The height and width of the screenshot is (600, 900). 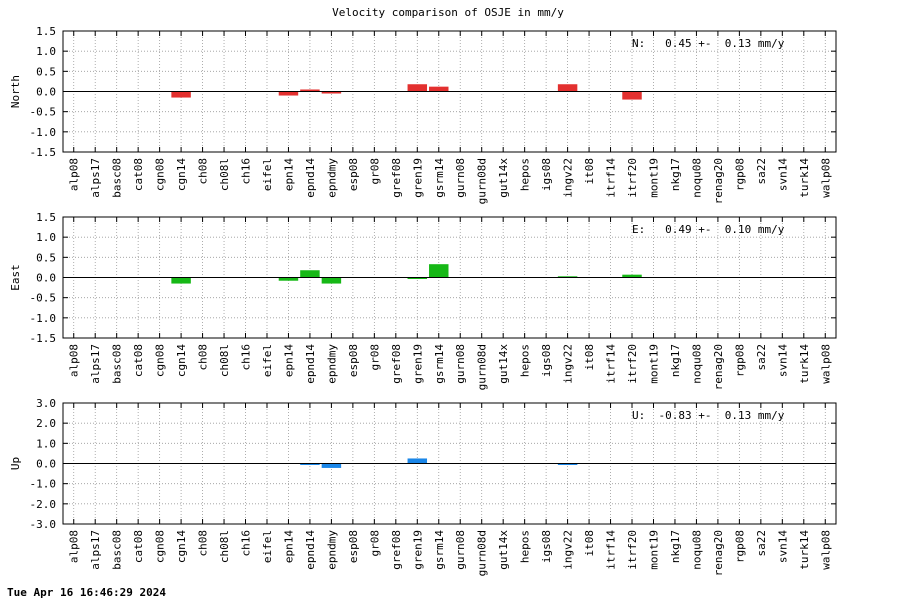 I want to click on y-tick-label: -3.0, so click(x=43, y=524).